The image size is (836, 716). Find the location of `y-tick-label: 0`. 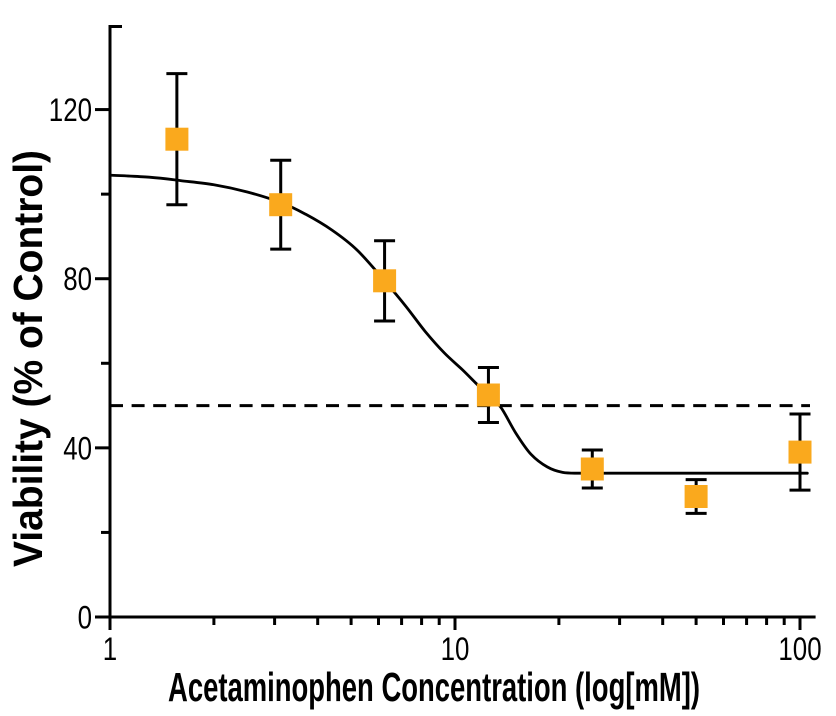

y-tick-label: 0 is located at coordinates (85, 618).